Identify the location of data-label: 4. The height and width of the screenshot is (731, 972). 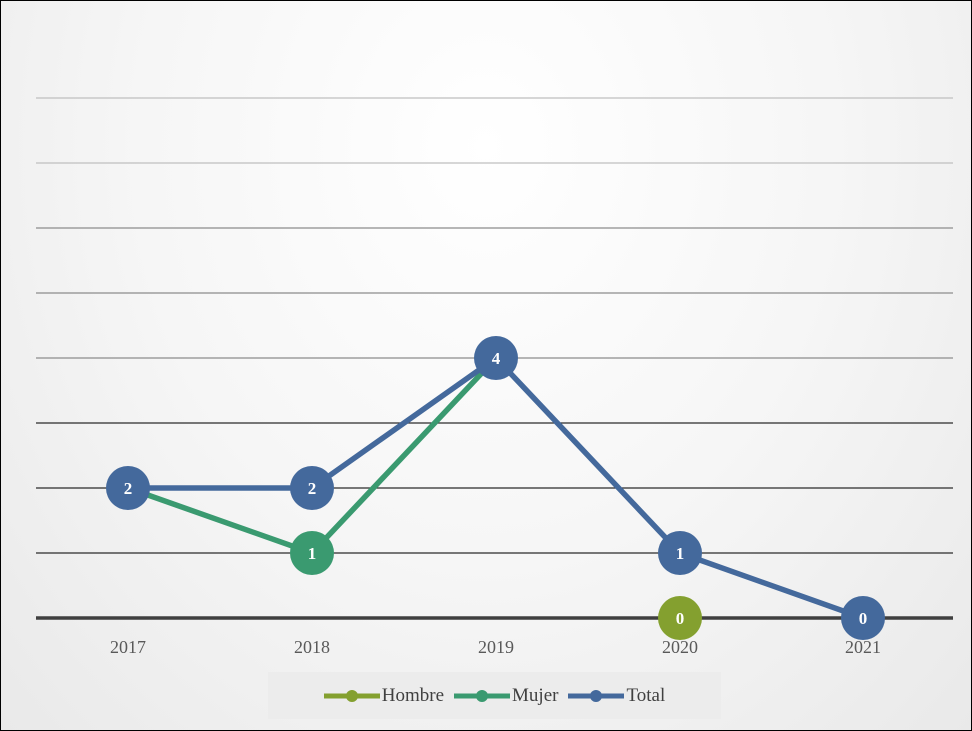
(496, 358).